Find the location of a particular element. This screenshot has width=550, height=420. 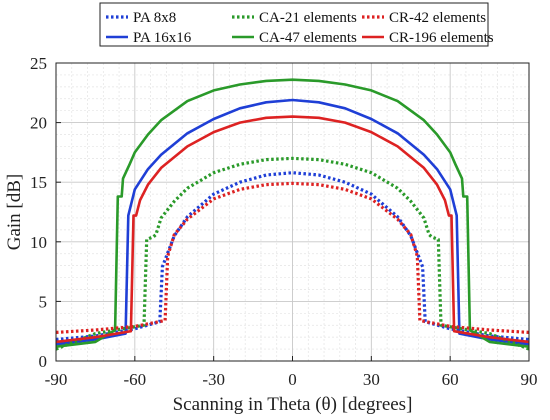

x-tick-label: 60 is located at coordinates (450, 379).